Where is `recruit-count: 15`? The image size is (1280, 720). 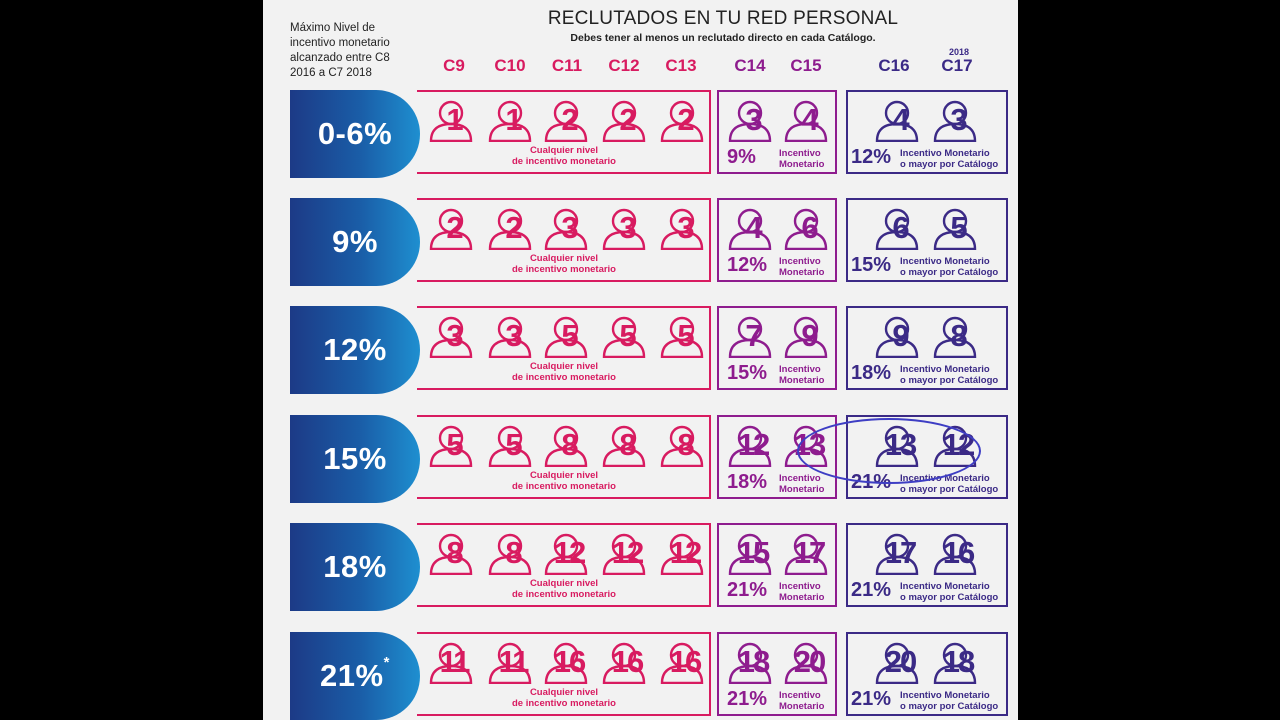
recruit-count: 15 is located at coordinates (753, 552).